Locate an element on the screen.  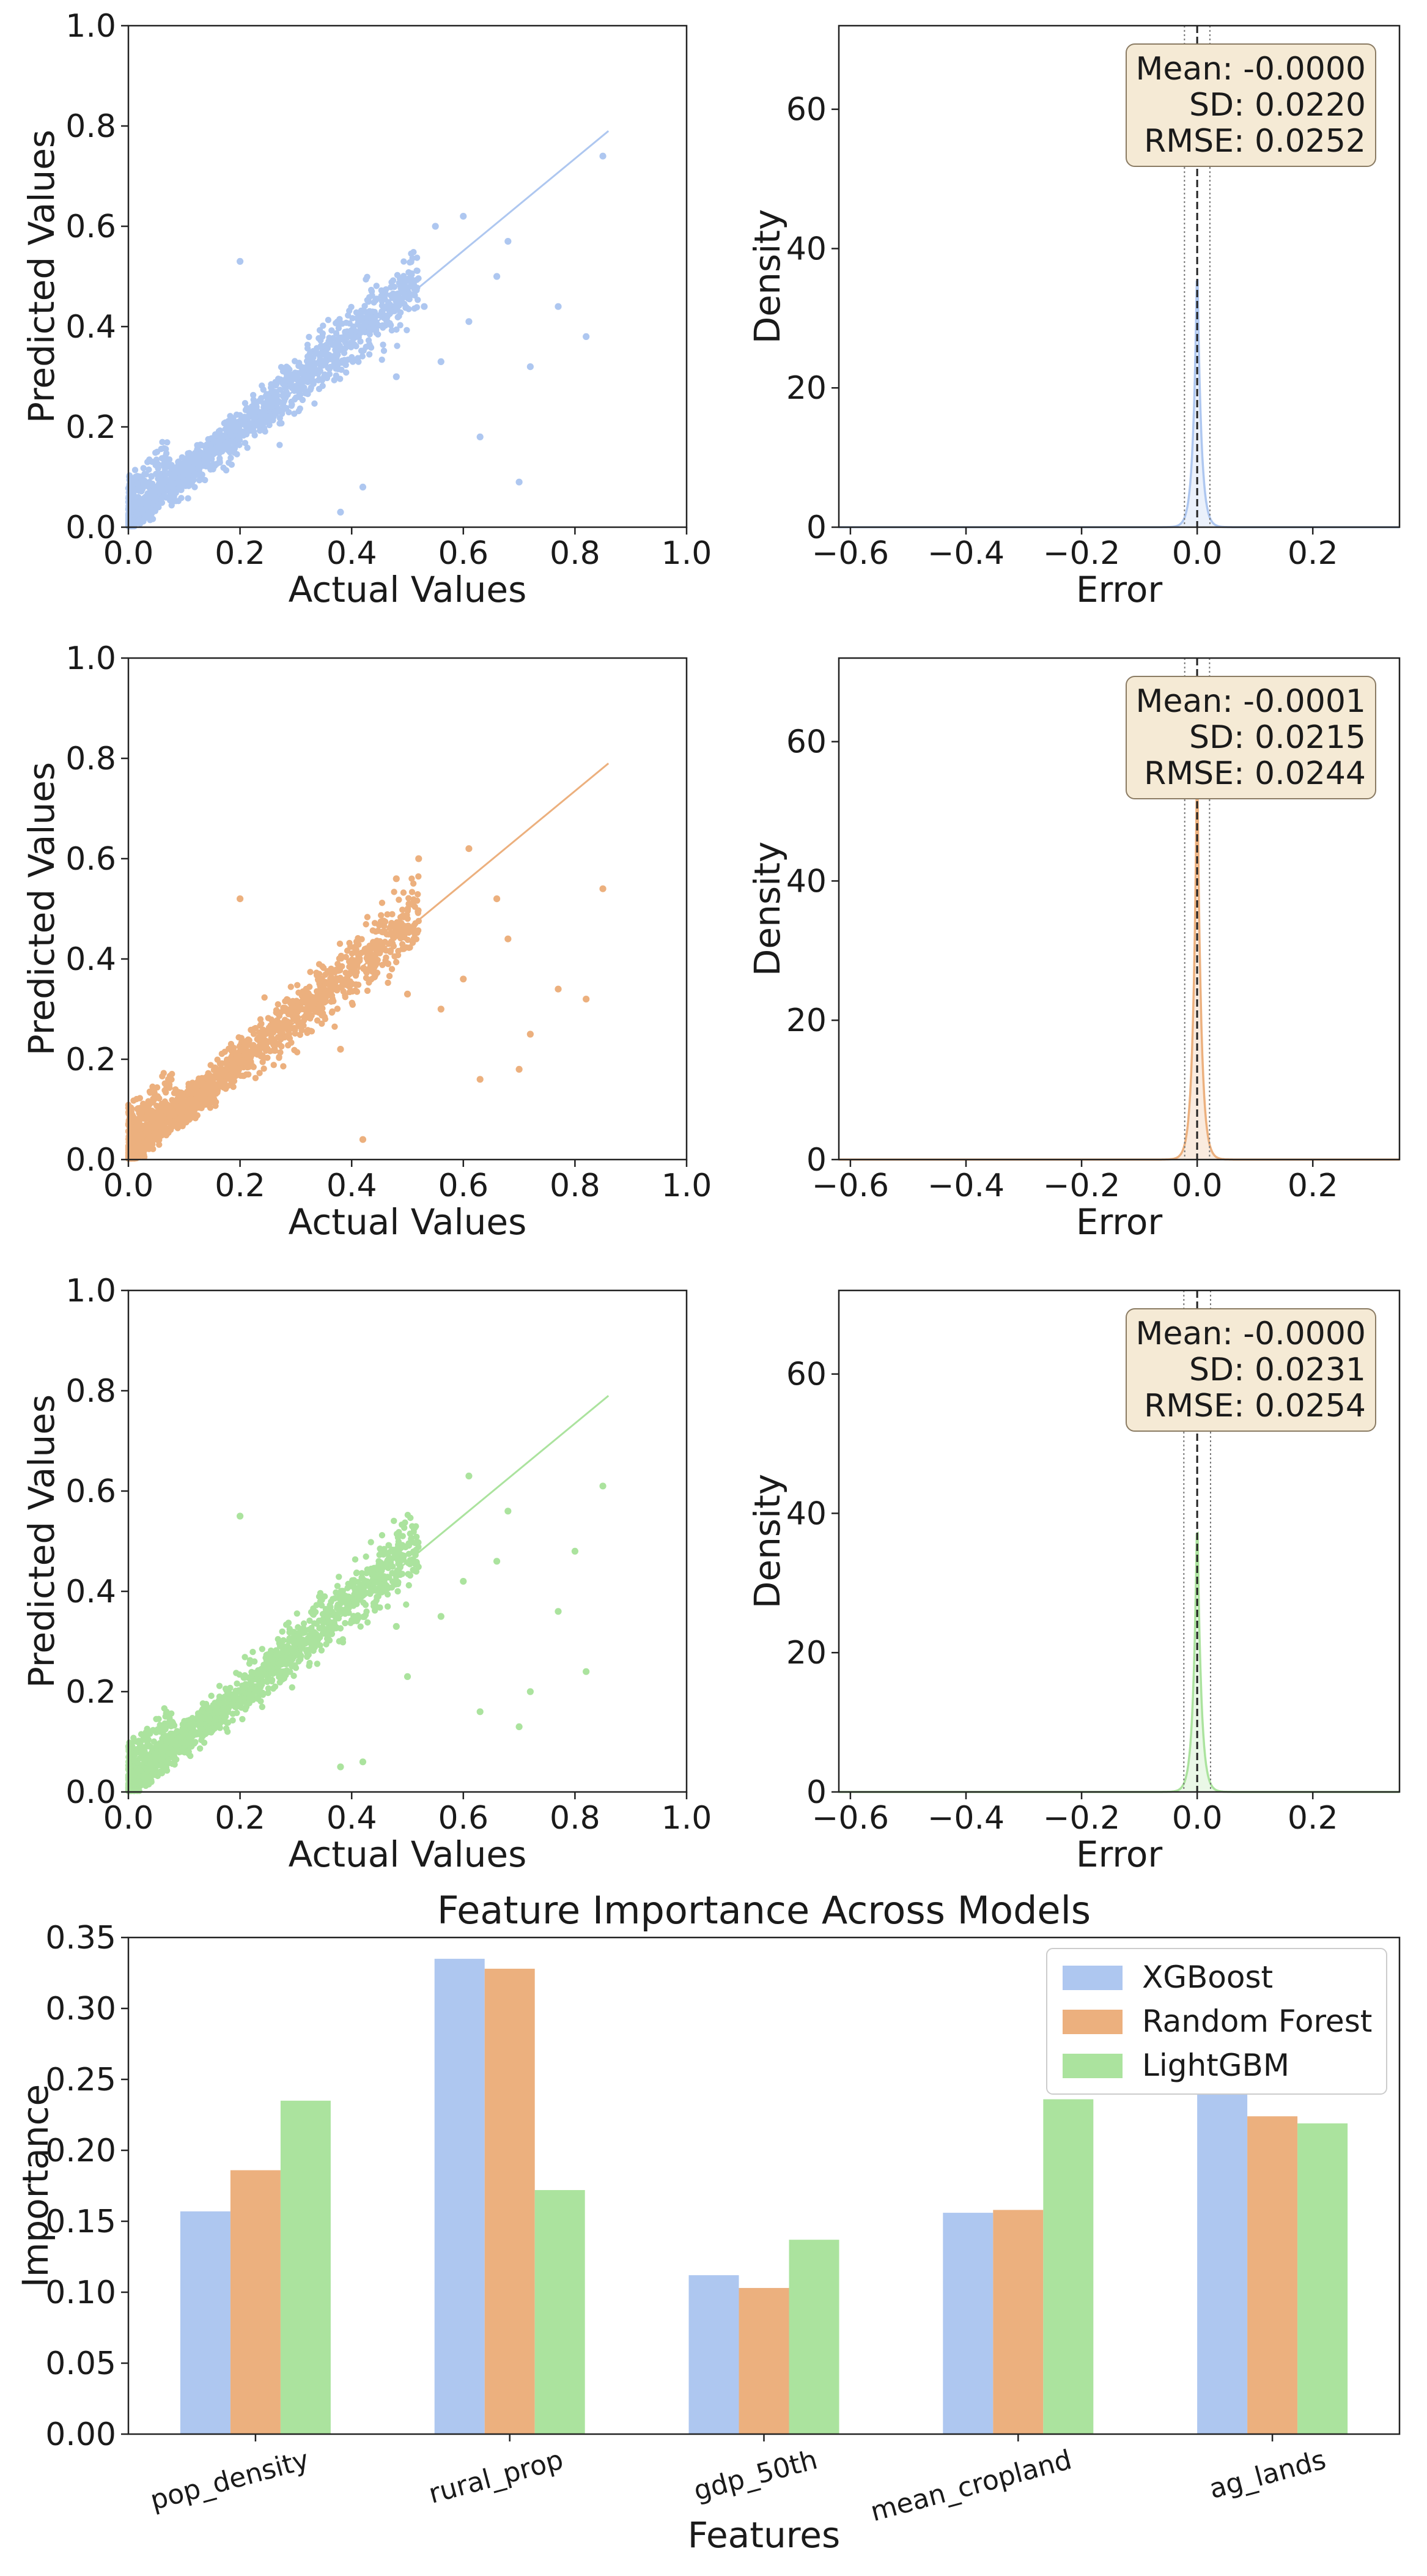
y-tick-label: 60 is located at coordinates (807, 110).